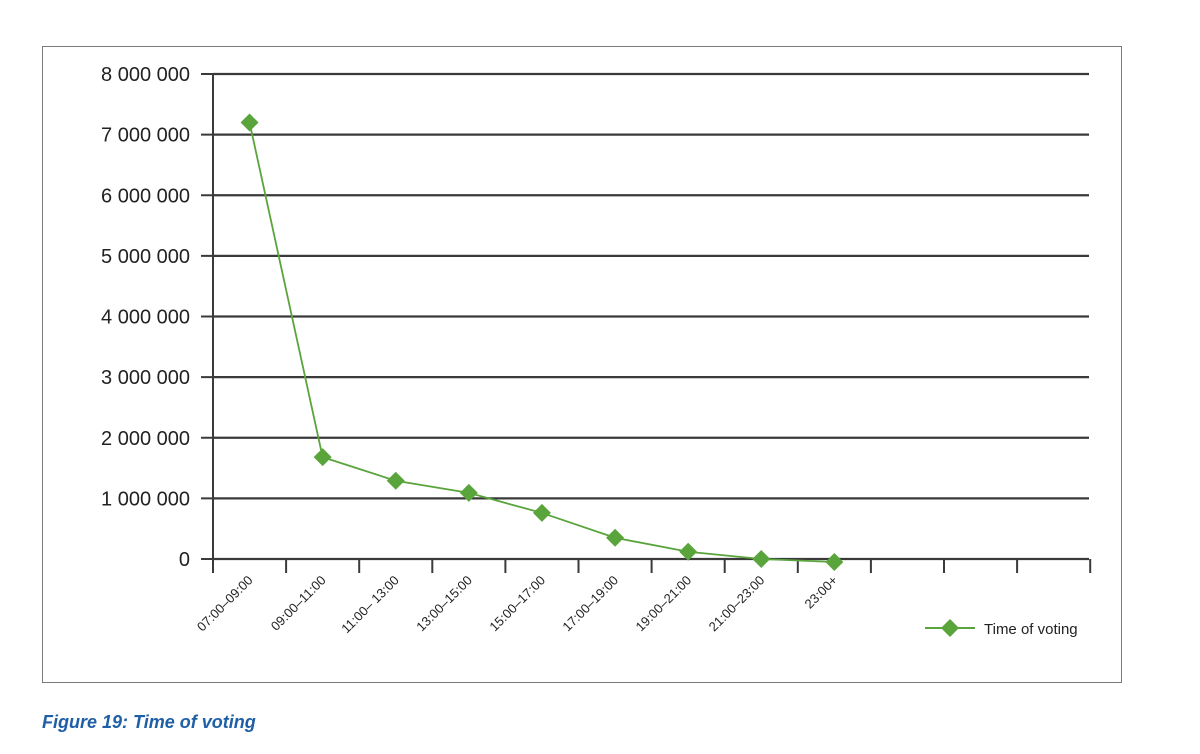 This screenshot has height=754, width=1200. Describe the element at coordinates (370, 605) in the screenshot. I see `x-tick-label: 11:00– 13:00` at that location.